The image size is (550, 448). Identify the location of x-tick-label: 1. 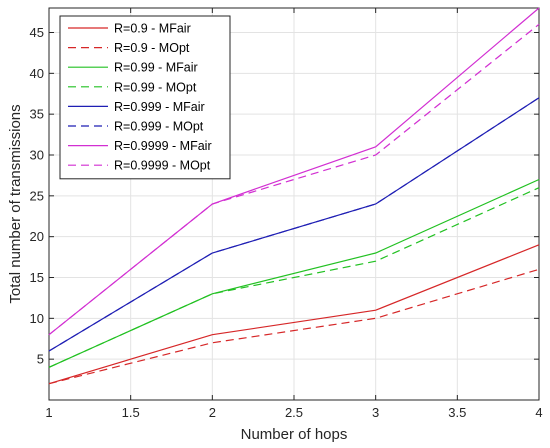
(48, 412).